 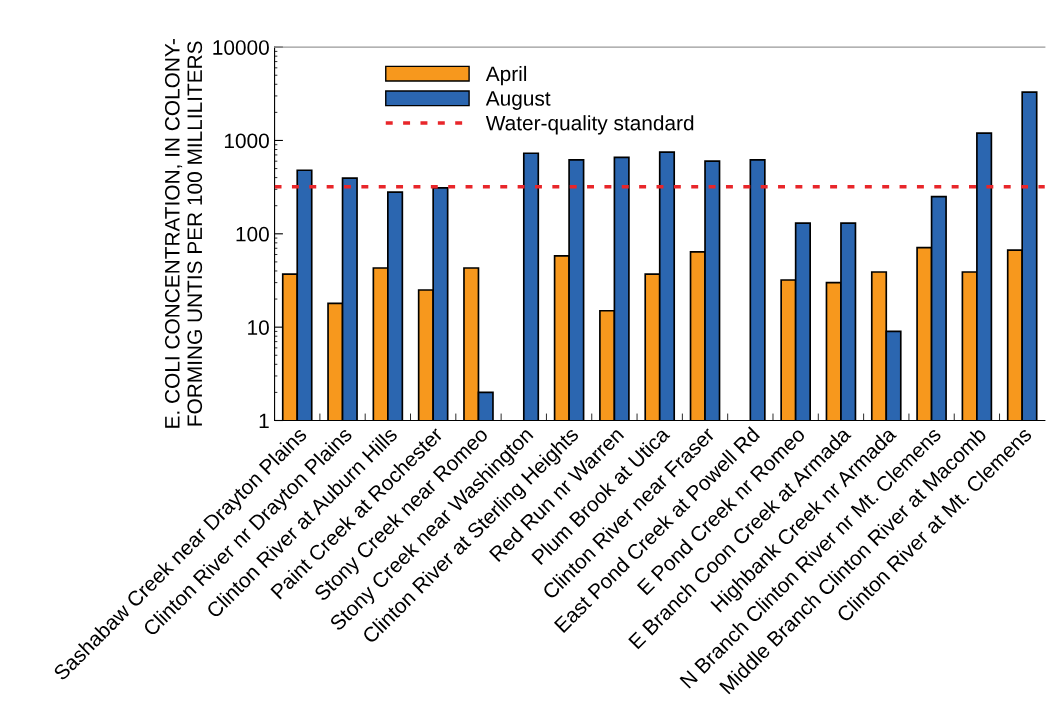 What do you see at coordinates (183, 233) in the screenshot?
I see `y-axis-title: E. COLI CONCENTRATION, IN COLONY- FORMING UNTIS PER 100 MILLILITERS` at bounding box center [183, 233].